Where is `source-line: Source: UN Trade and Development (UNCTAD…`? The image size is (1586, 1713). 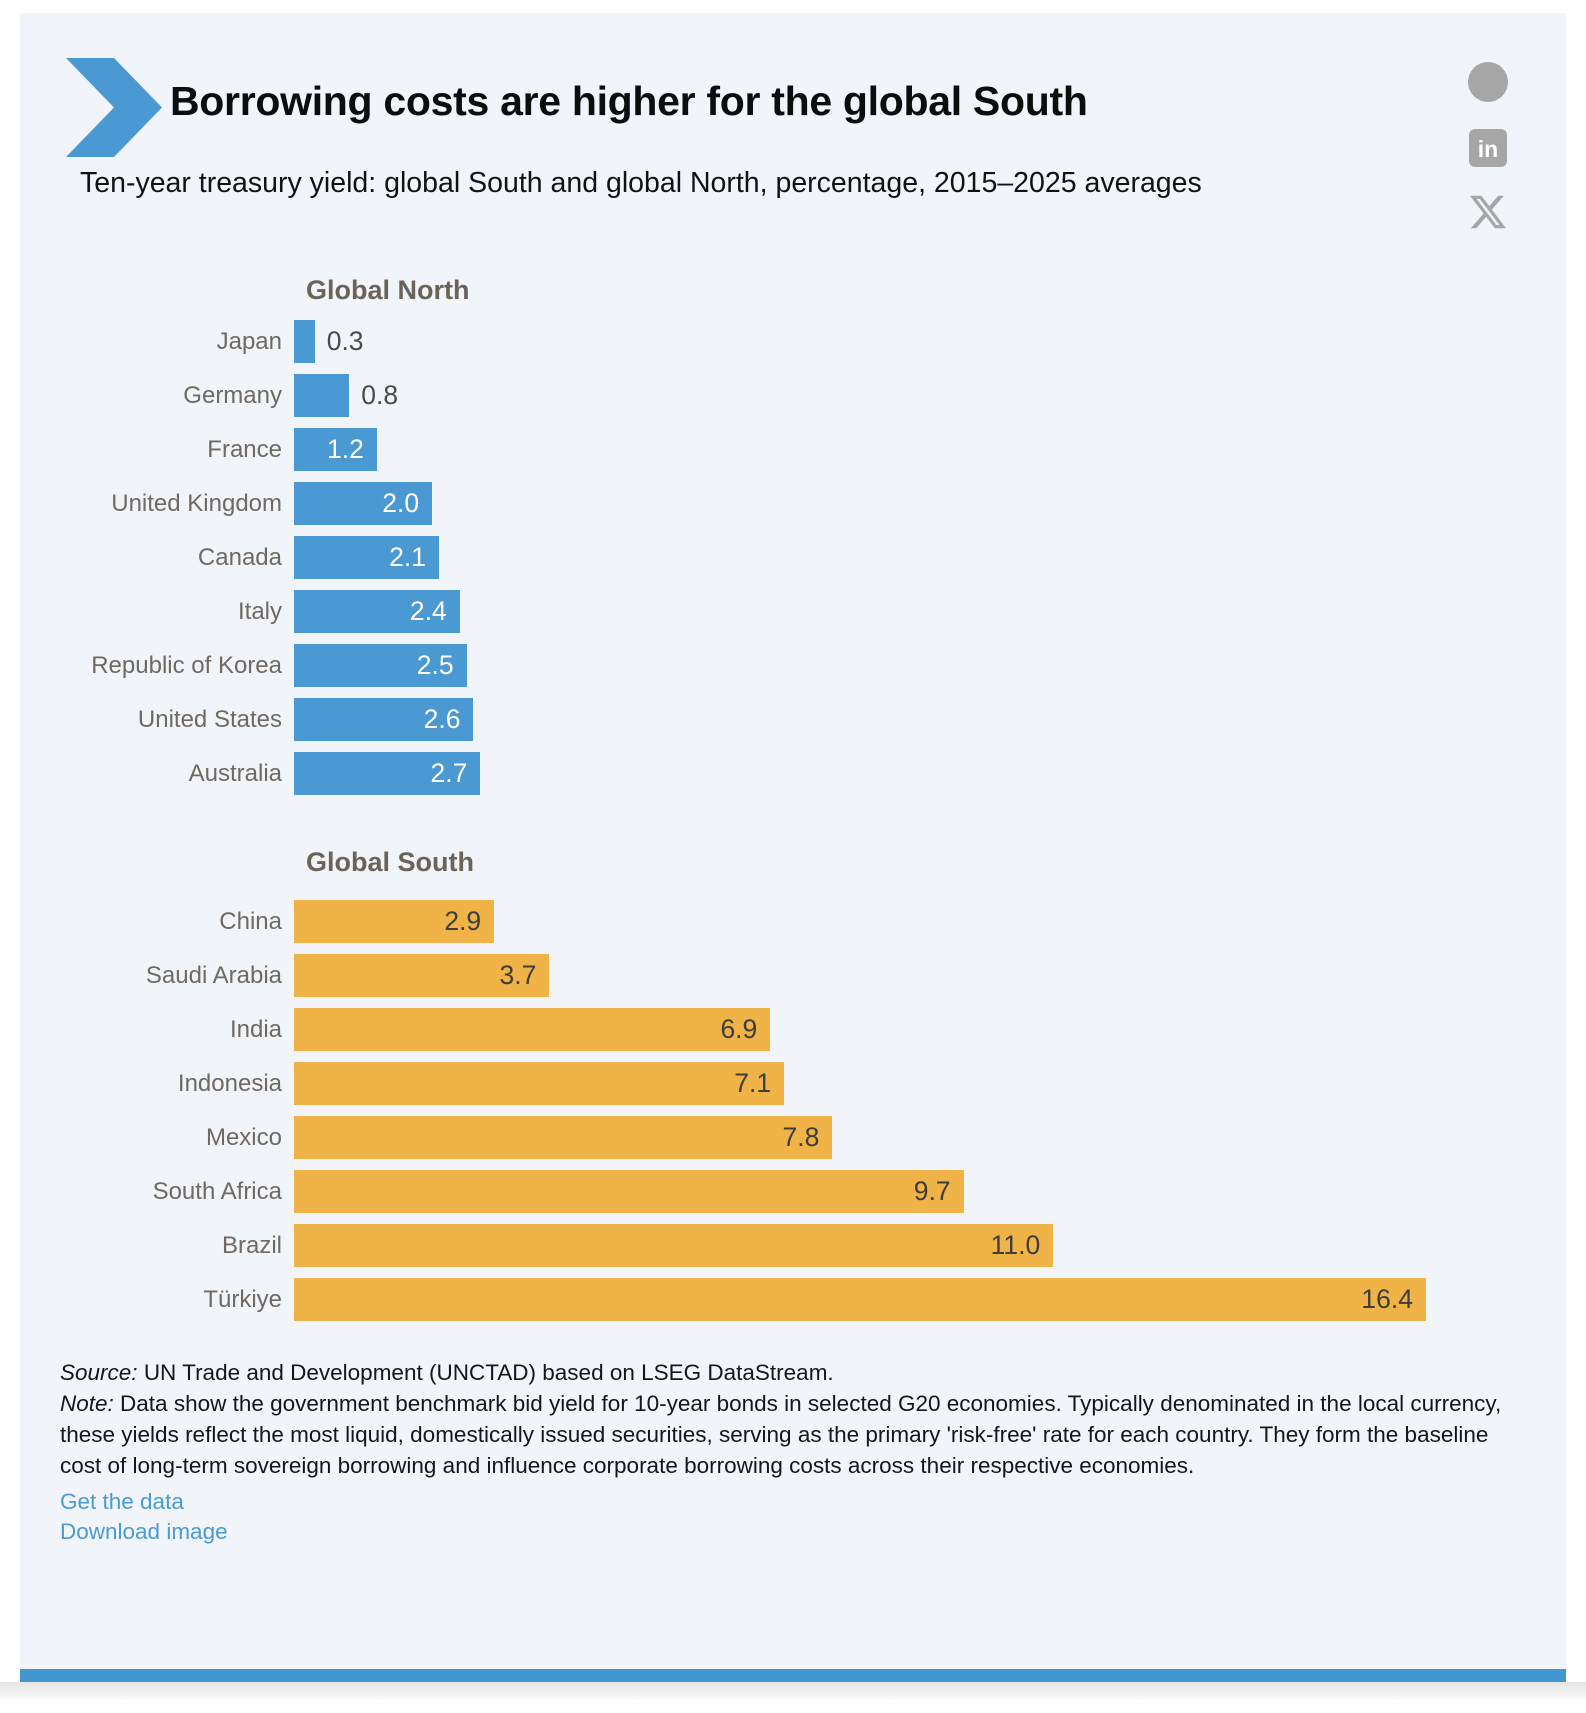 source-line: Source: UN Trade and Development (UNCTAD… is located at coordinates (790, 1372).